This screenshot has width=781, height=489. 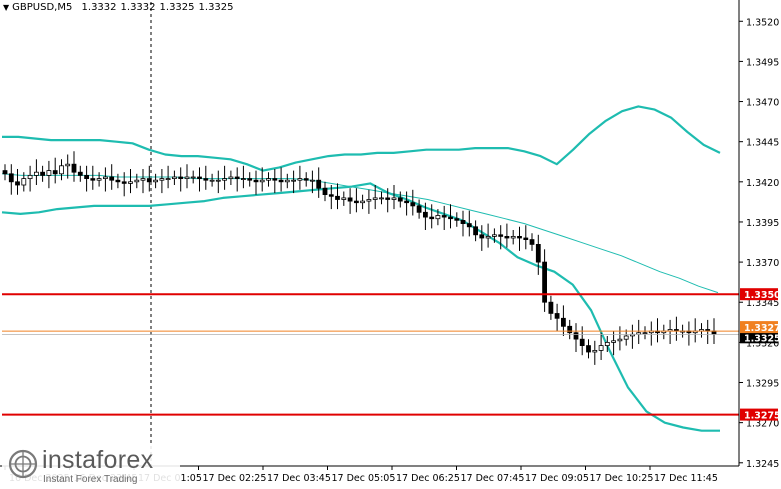 I want to click on time-tick-label: 17 Dec 10:25, so click(x=622, y=478).